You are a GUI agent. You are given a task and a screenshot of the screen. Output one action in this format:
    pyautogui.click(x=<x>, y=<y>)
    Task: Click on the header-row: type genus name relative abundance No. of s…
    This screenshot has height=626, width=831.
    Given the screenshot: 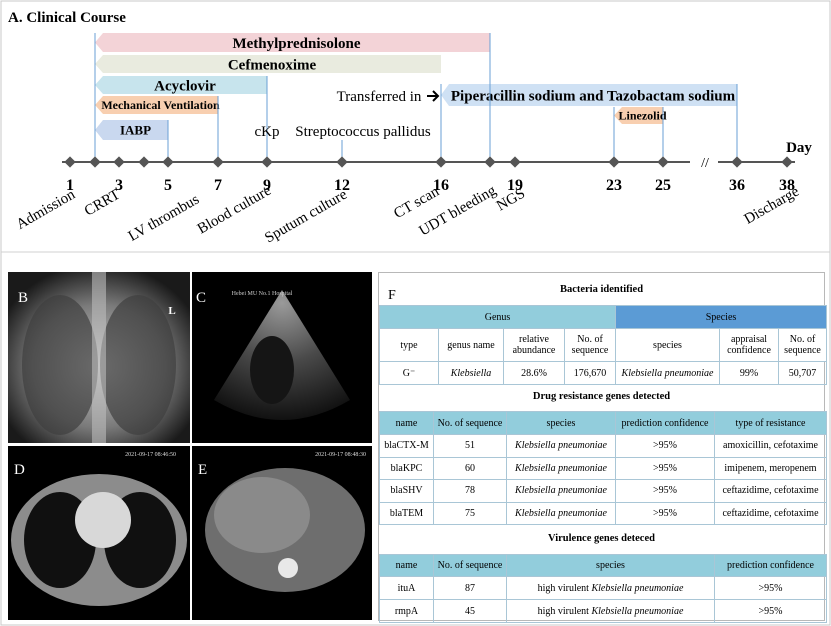 What is the action you would take?
    pyautogui.click(x=603, y=345)
    